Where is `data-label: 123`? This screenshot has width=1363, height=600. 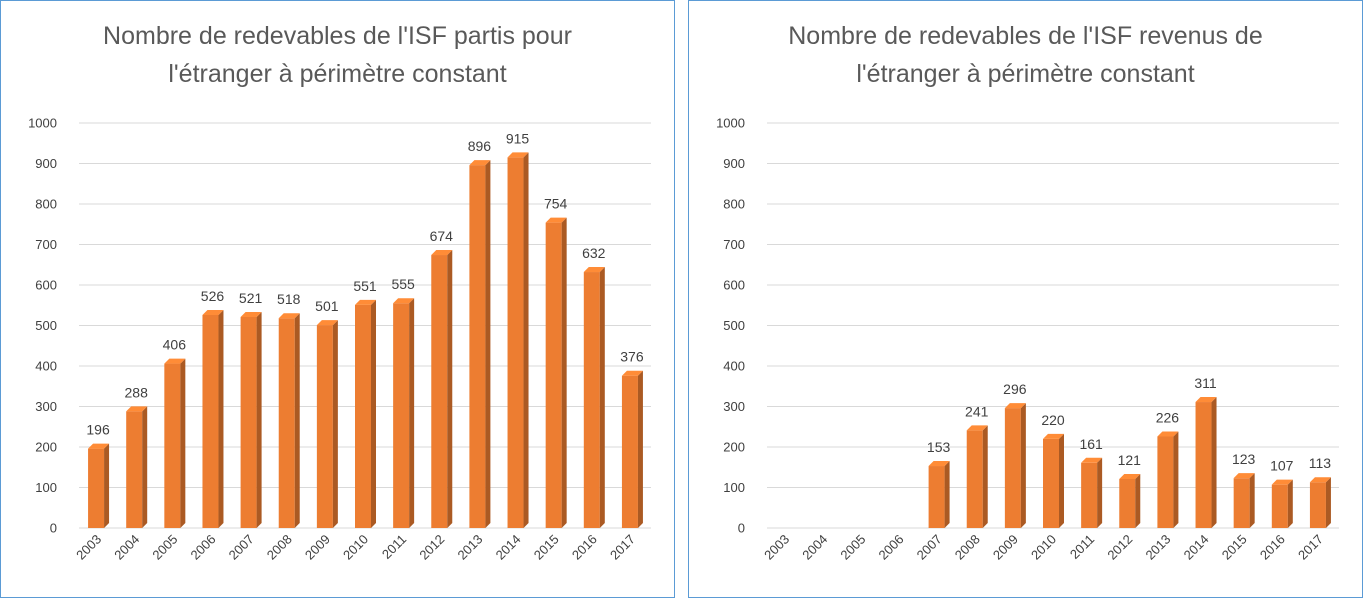
data-label: 123 is located at coordinates (1244, 459).